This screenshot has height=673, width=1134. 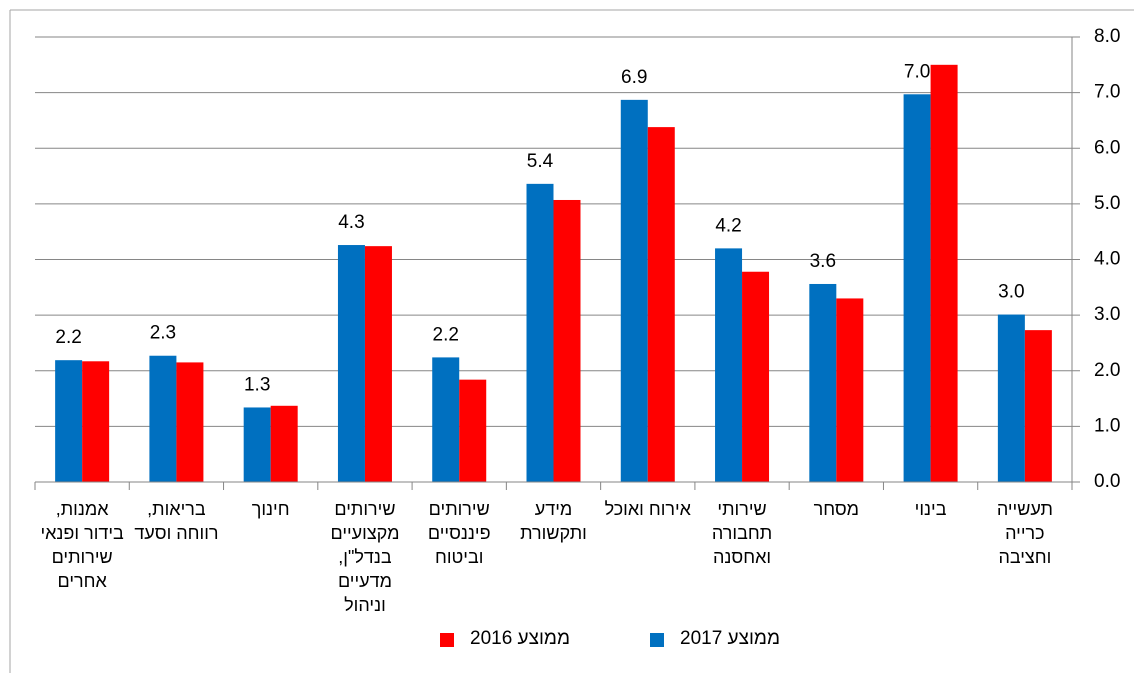 What do you see at coordinates (1107, 425) in the screenshot?
I see `y-tick-label: 1.0` at bounding box center [1107, 425].